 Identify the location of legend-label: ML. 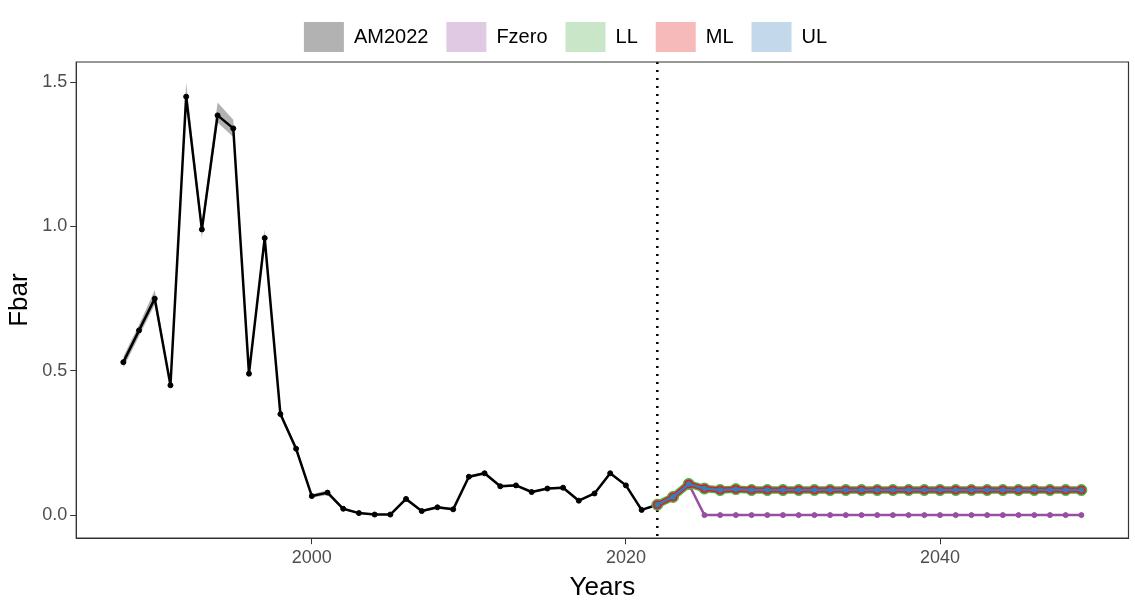
(719, 35).